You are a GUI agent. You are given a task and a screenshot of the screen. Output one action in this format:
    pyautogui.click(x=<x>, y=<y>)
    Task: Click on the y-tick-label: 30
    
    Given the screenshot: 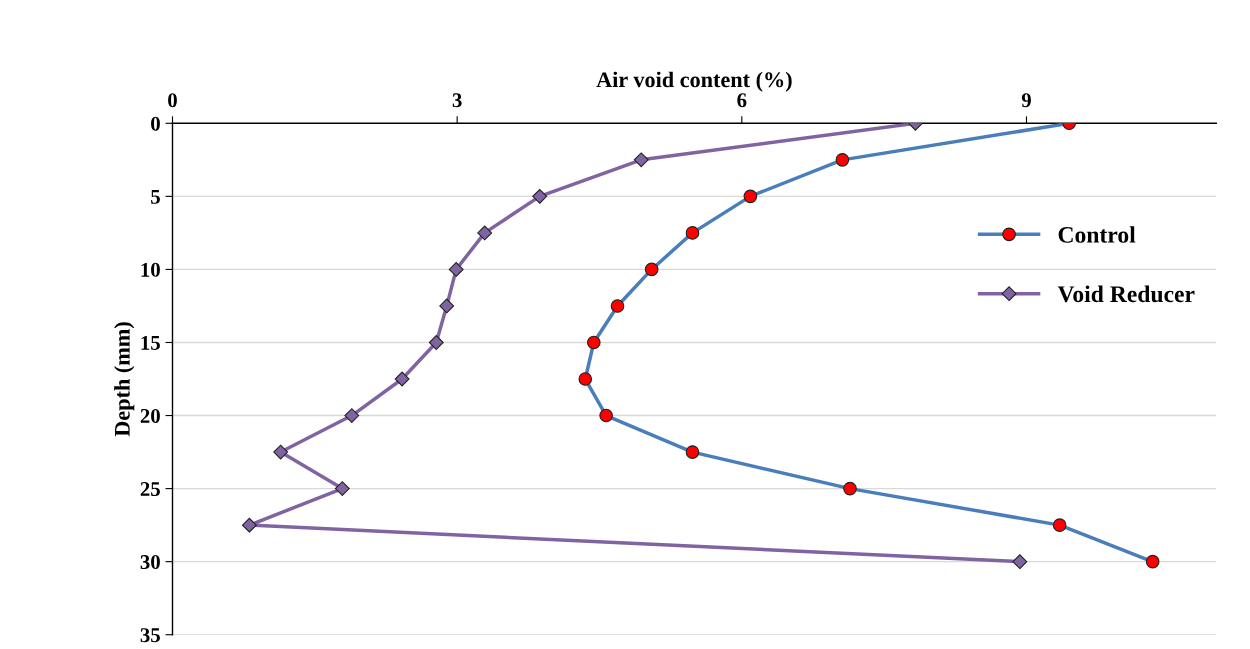 What is the action you would take?
    pyautogui.click(x=150, y=562)
    